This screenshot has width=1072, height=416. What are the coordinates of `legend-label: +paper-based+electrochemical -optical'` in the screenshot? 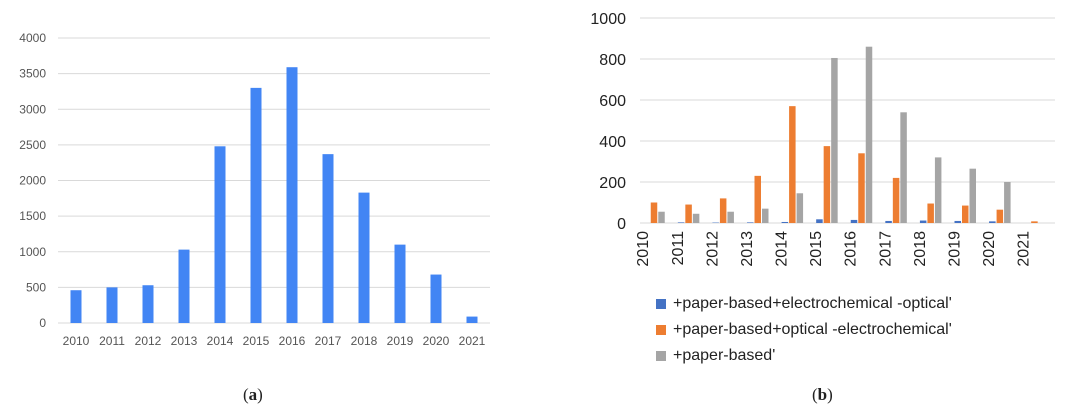 It's located at (812, 303).